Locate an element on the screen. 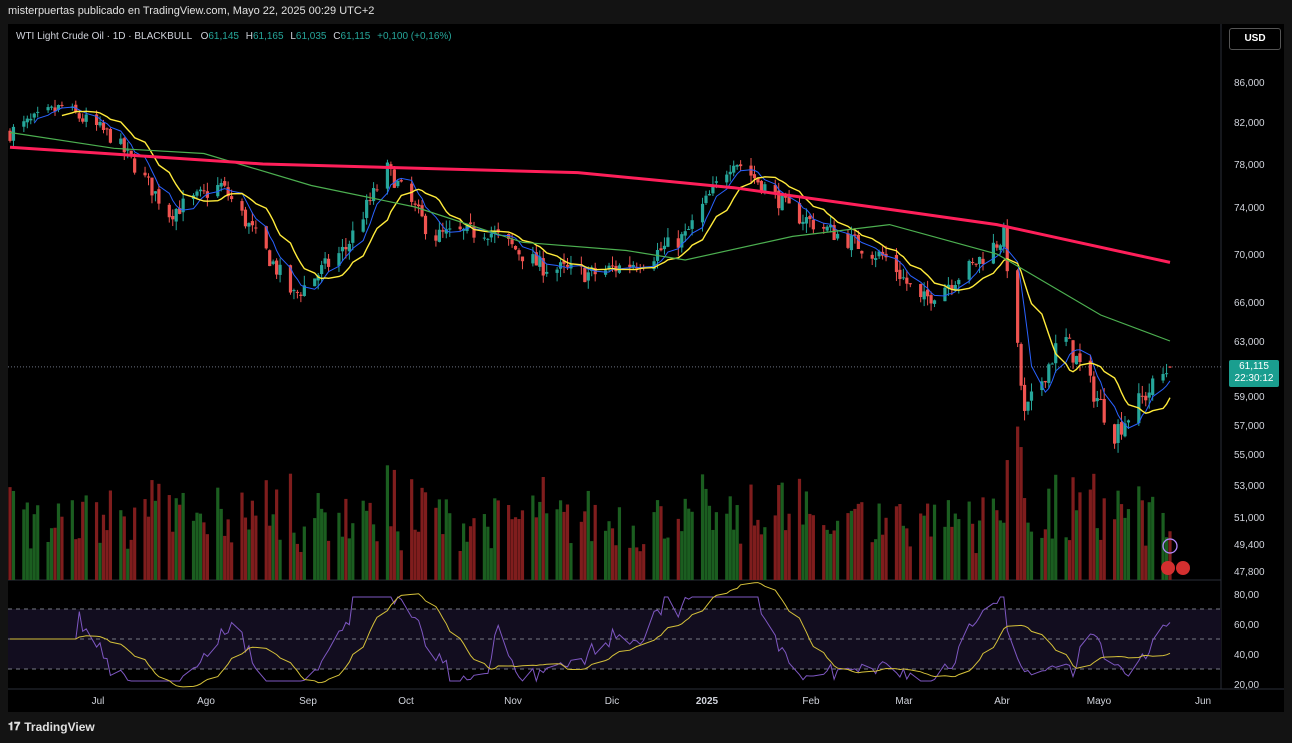 Image resolution: width=1292 pixels, height=743 pixels. oscillator-line is located at coordinates (590, 639).